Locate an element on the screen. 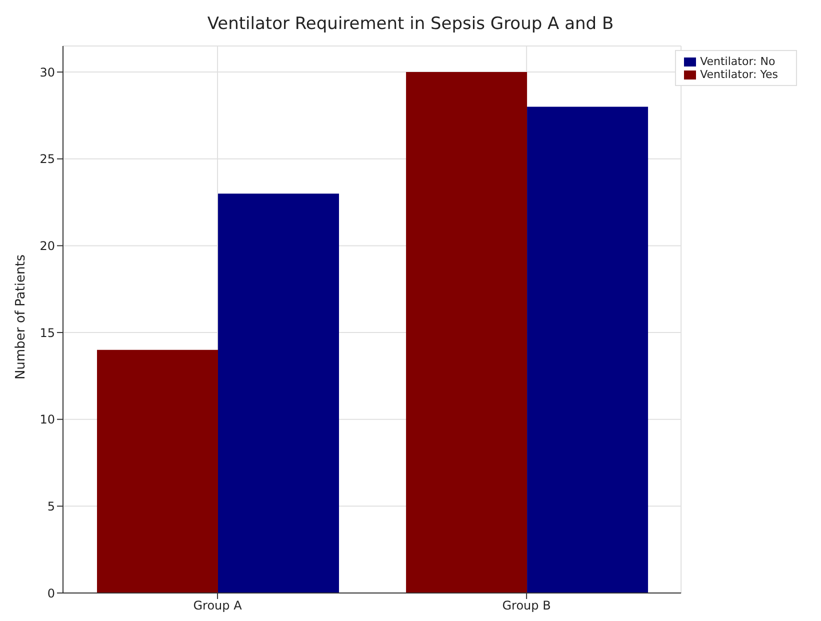  y-tick-label: 25 is located at coordinates (47, 159).